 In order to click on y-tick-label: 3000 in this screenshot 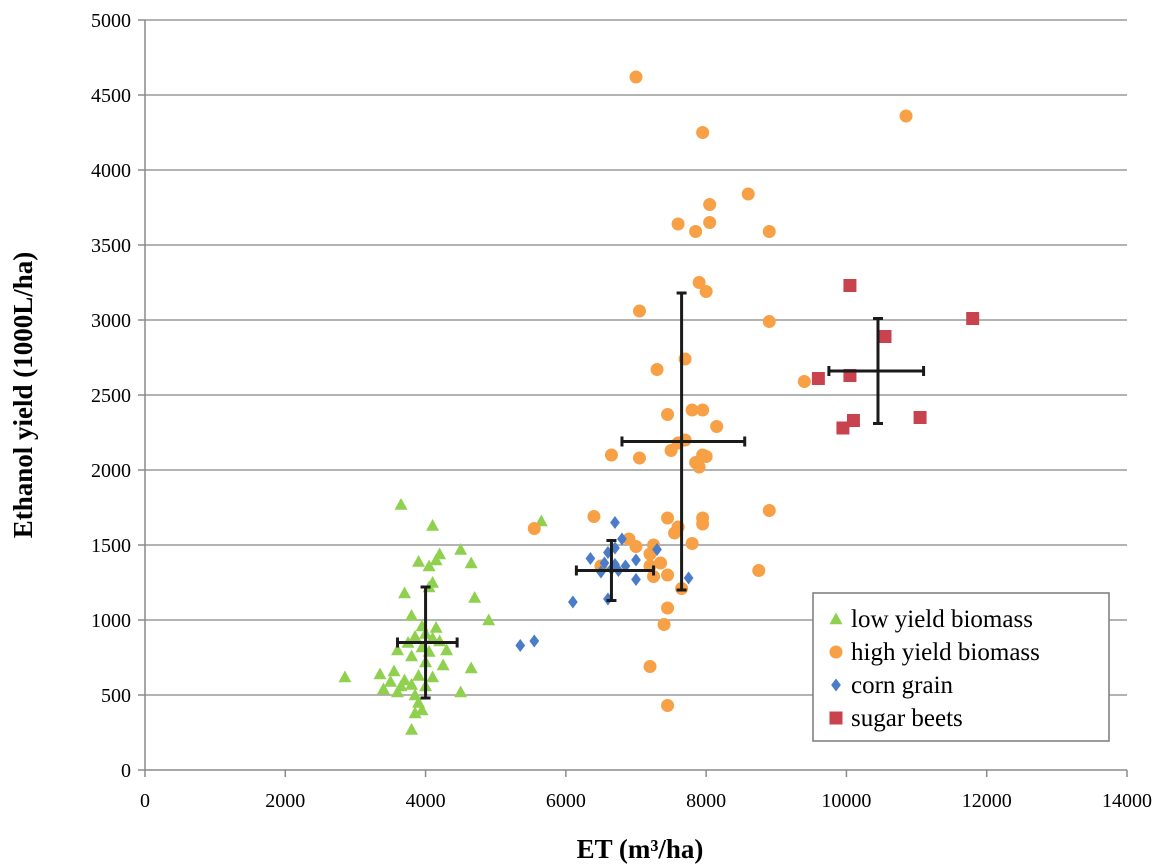, I will do `click(111, 321)`.